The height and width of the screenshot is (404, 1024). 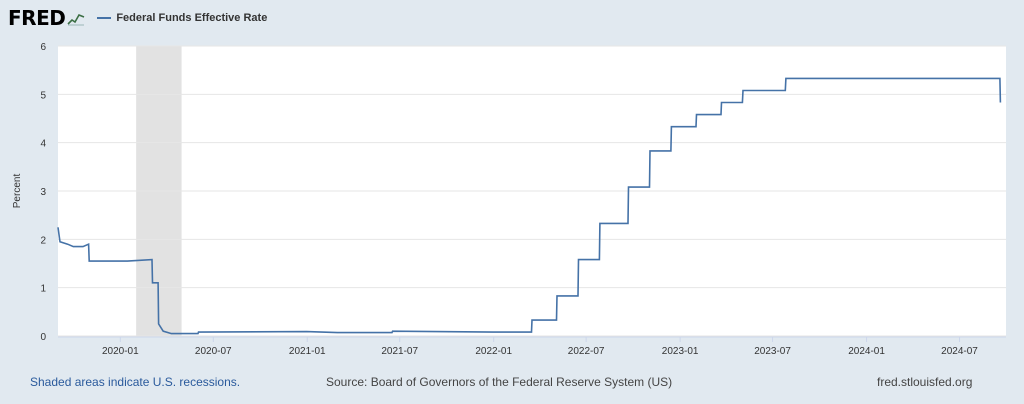 What do you see at coordinates (76, 18) in the screenshot?
I see `sparkline-logo-icon` at bounding box center [76, 18].